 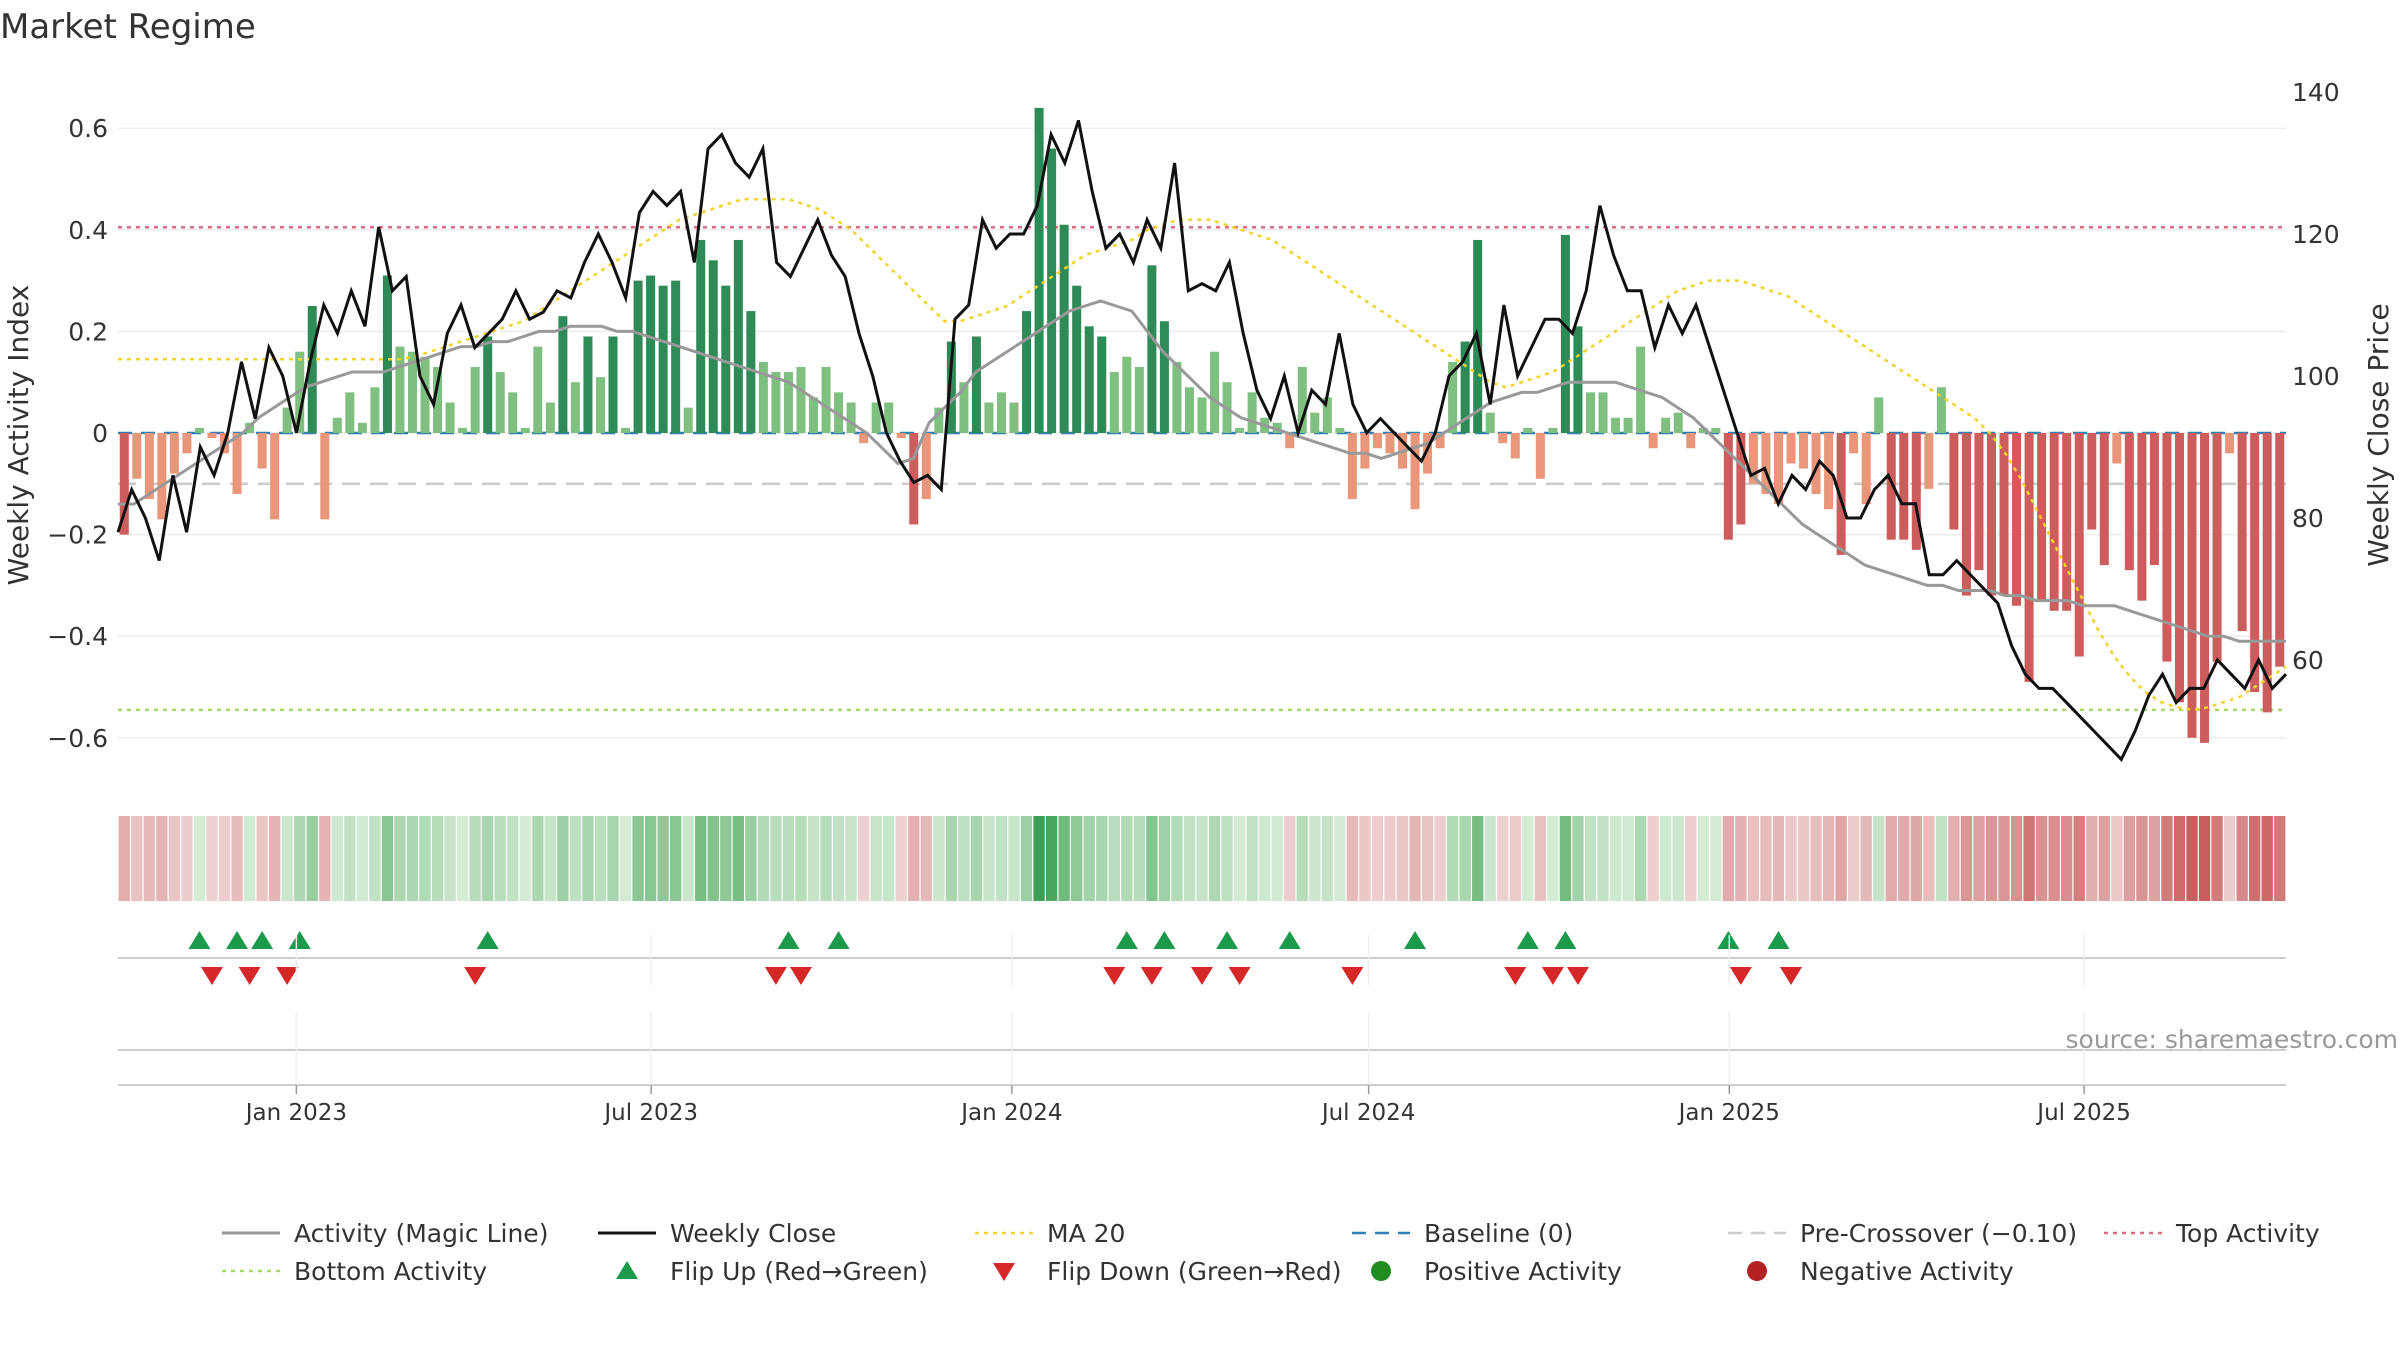 I want to click on right-tick-label: 140, so click(x=2316, y=92).